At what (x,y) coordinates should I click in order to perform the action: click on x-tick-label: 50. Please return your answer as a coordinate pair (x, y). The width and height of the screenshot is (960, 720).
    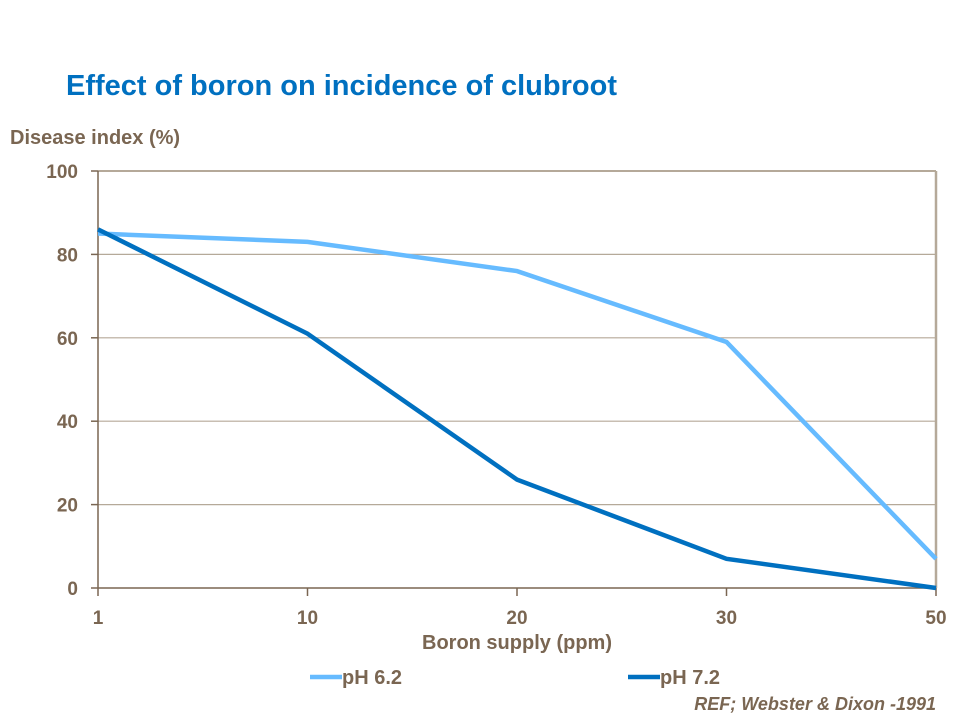
    Looking at the image, I should click on (935, 618).